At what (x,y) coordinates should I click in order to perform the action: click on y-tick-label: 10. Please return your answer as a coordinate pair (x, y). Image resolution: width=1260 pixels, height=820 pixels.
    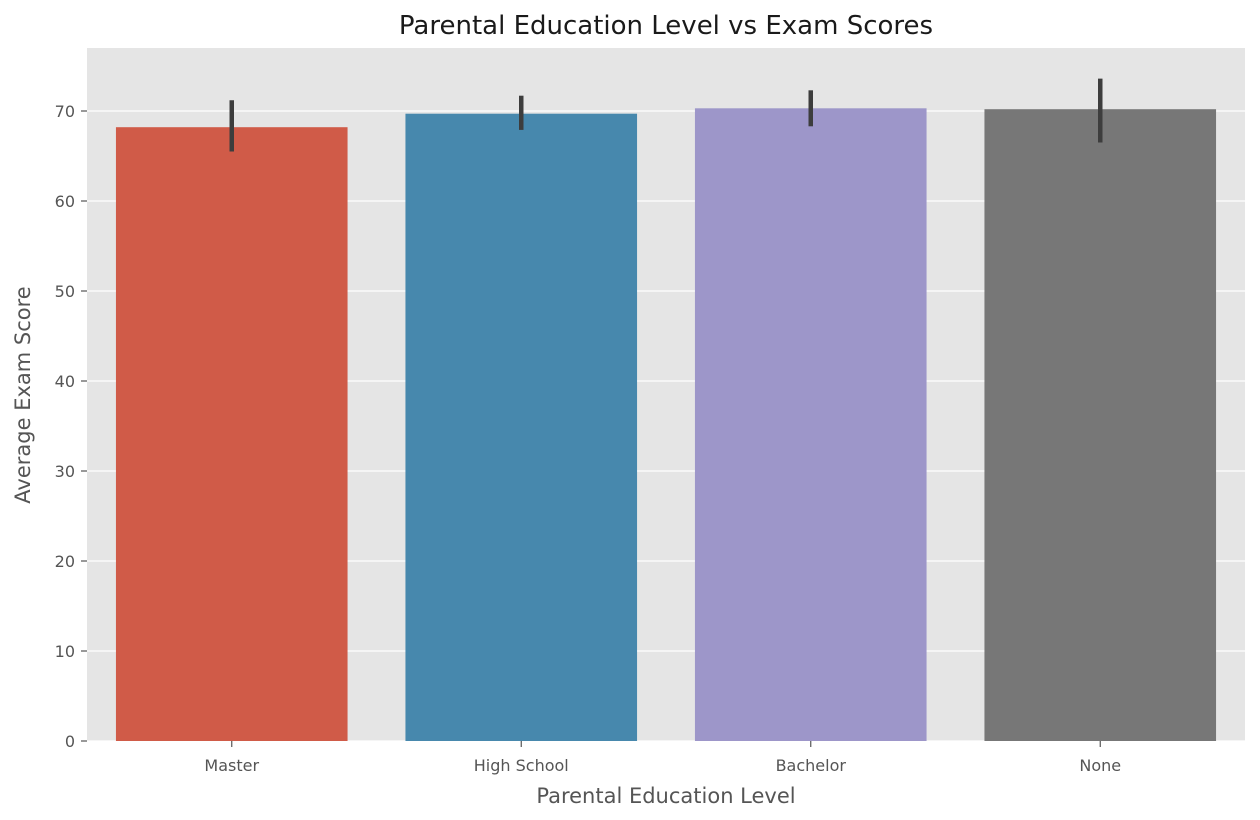
    Looking at the image, I should click on (65, 651).